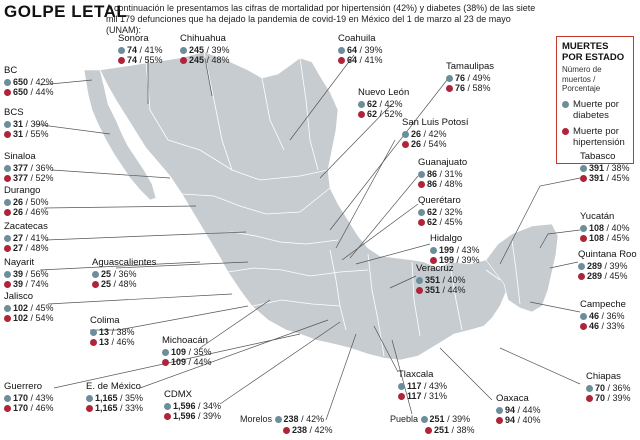 The height and width of the screenshot is (440, 640). Describe the element at coordinates (593, 52) in the screenshot. I see `legend-title: MUERTES POR ESTADO` at that location.